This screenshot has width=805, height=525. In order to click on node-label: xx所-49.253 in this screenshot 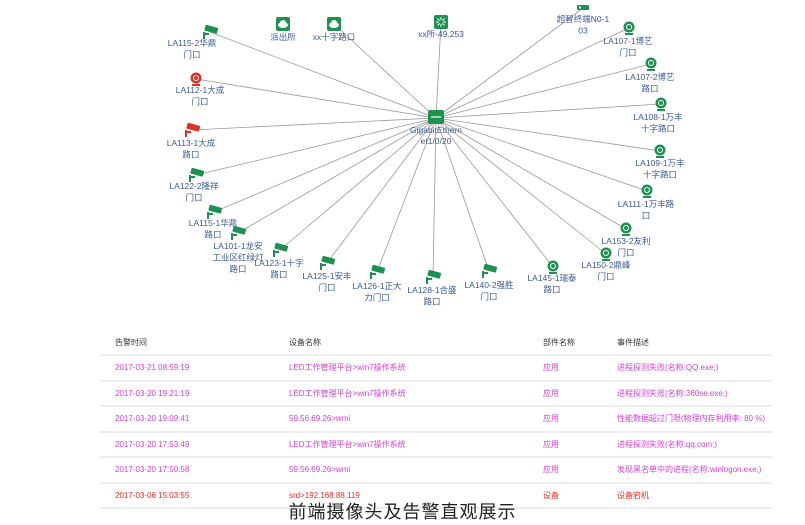, I will do `click(441, 34)`.